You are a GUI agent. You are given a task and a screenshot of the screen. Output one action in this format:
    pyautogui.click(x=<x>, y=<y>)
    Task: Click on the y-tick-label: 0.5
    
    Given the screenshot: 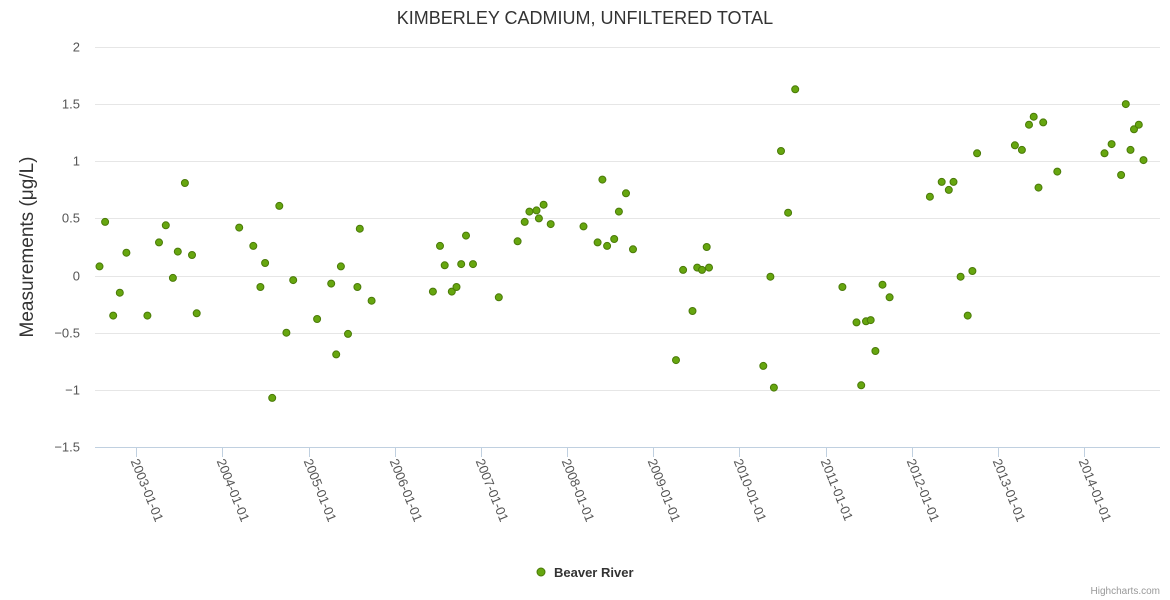 What is the action you would take?
    pyautogui.click(x=71, y=218)
    